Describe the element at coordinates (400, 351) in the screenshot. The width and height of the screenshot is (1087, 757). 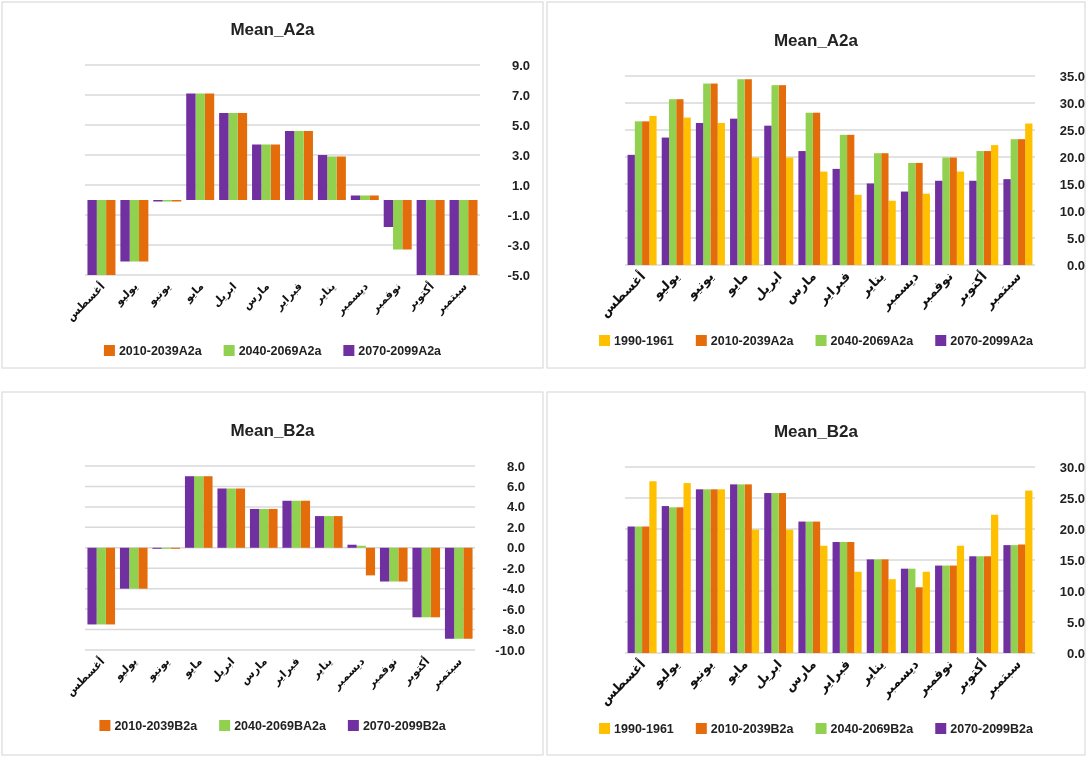
I see `legend-label: 2070-2099A2a` at that location.